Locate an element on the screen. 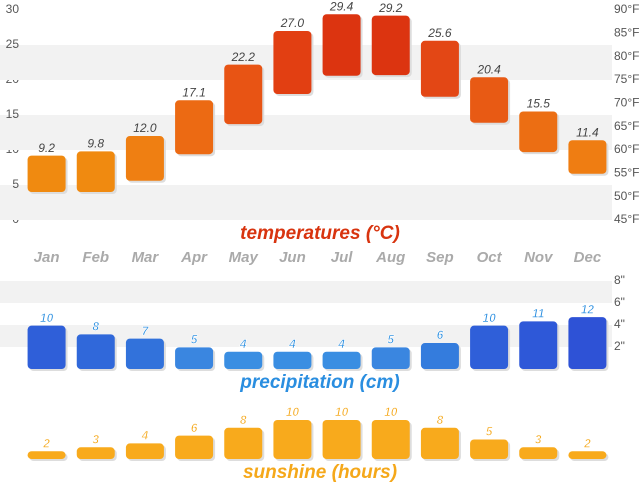 This screenshot has width=640, height=490. value-label: 29.4 is located at coordinates (341, 6).